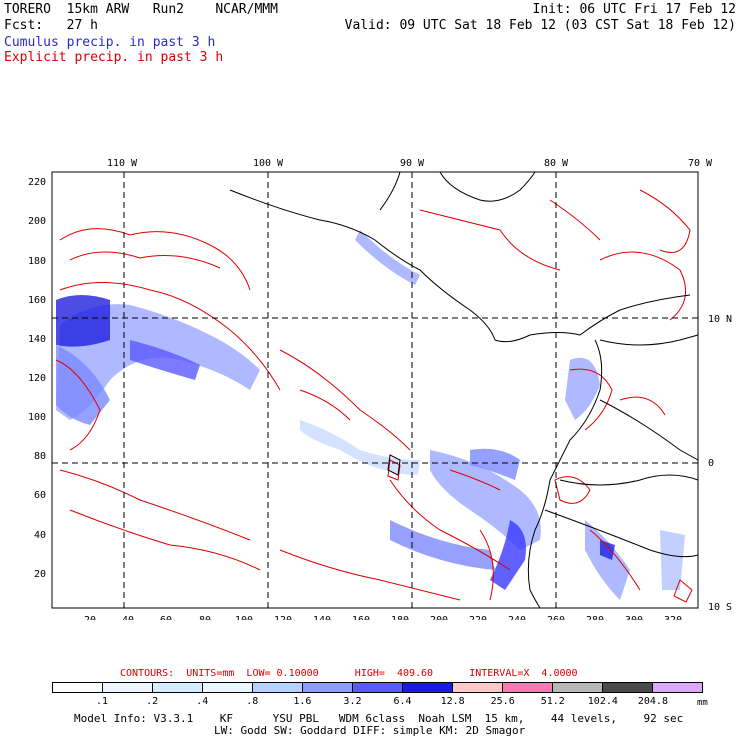 Image resolution: width=740 pixels, height=740 pixels. I want to click on colorbar-label: .2, so click(152, 701).